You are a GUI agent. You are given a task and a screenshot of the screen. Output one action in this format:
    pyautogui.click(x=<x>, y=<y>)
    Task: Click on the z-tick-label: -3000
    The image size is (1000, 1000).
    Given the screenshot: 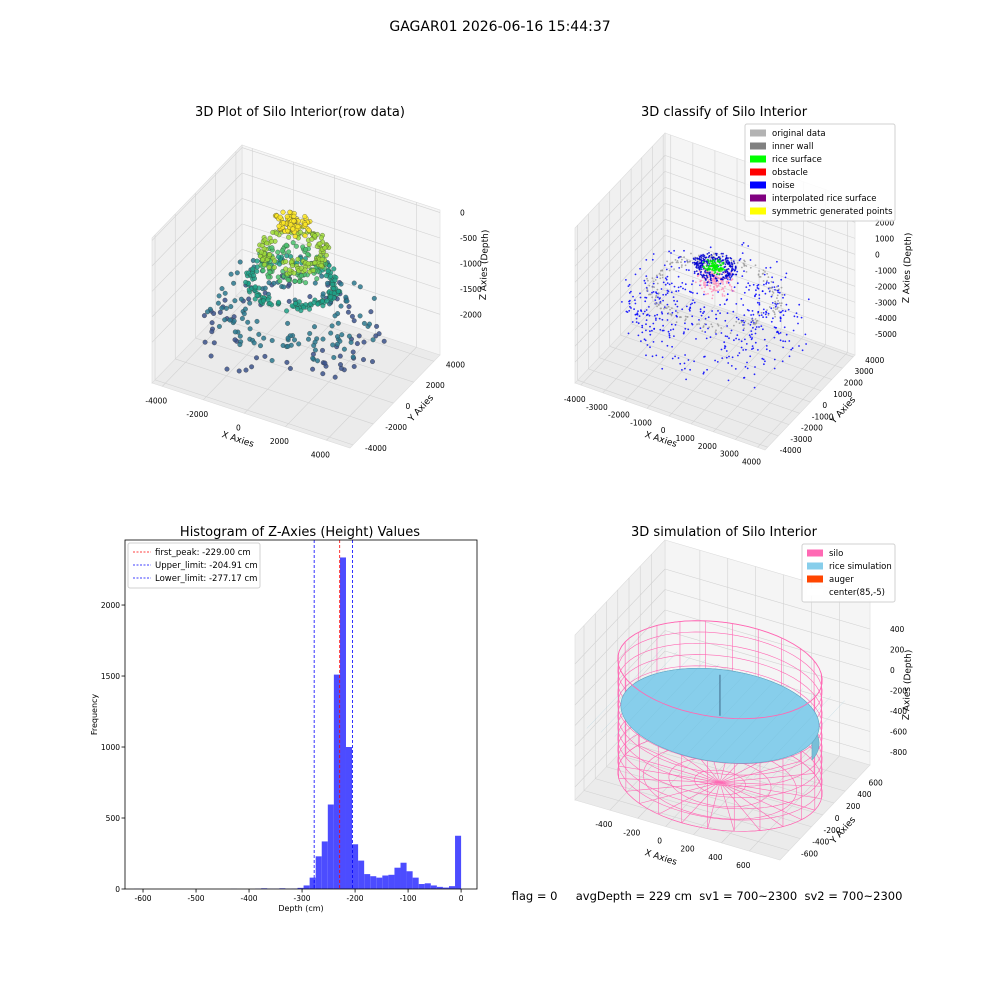 What is the action you would take?
    pyautogui.click(x=886, y=302)
    